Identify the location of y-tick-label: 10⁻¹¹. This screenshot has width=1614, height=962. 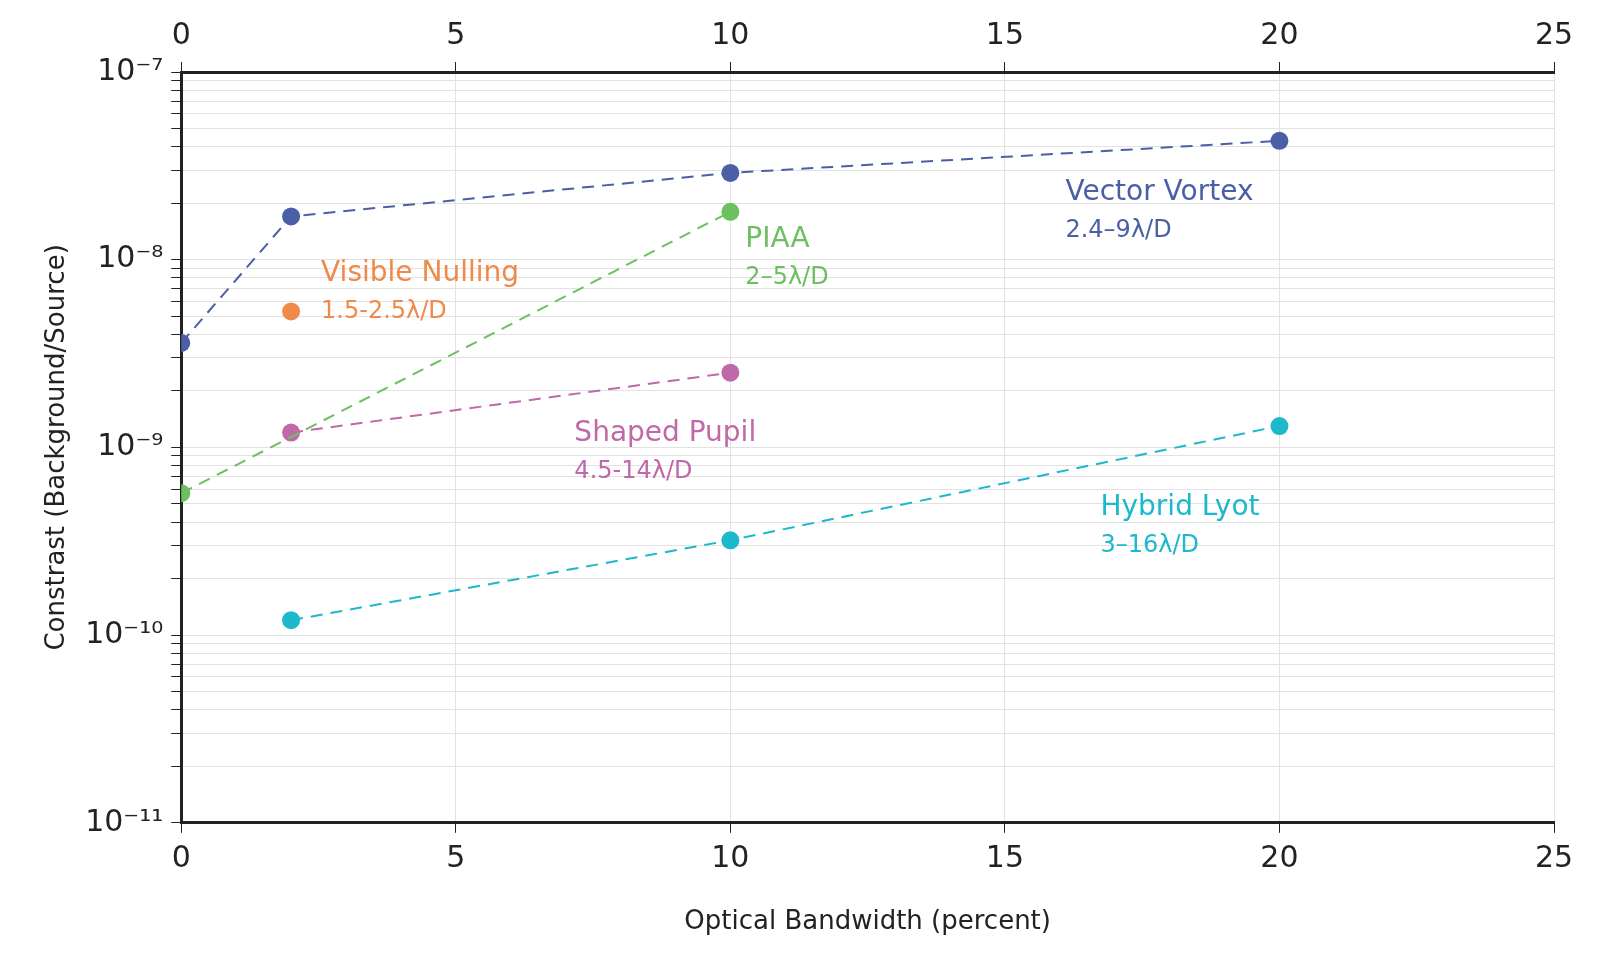
(124, 820).